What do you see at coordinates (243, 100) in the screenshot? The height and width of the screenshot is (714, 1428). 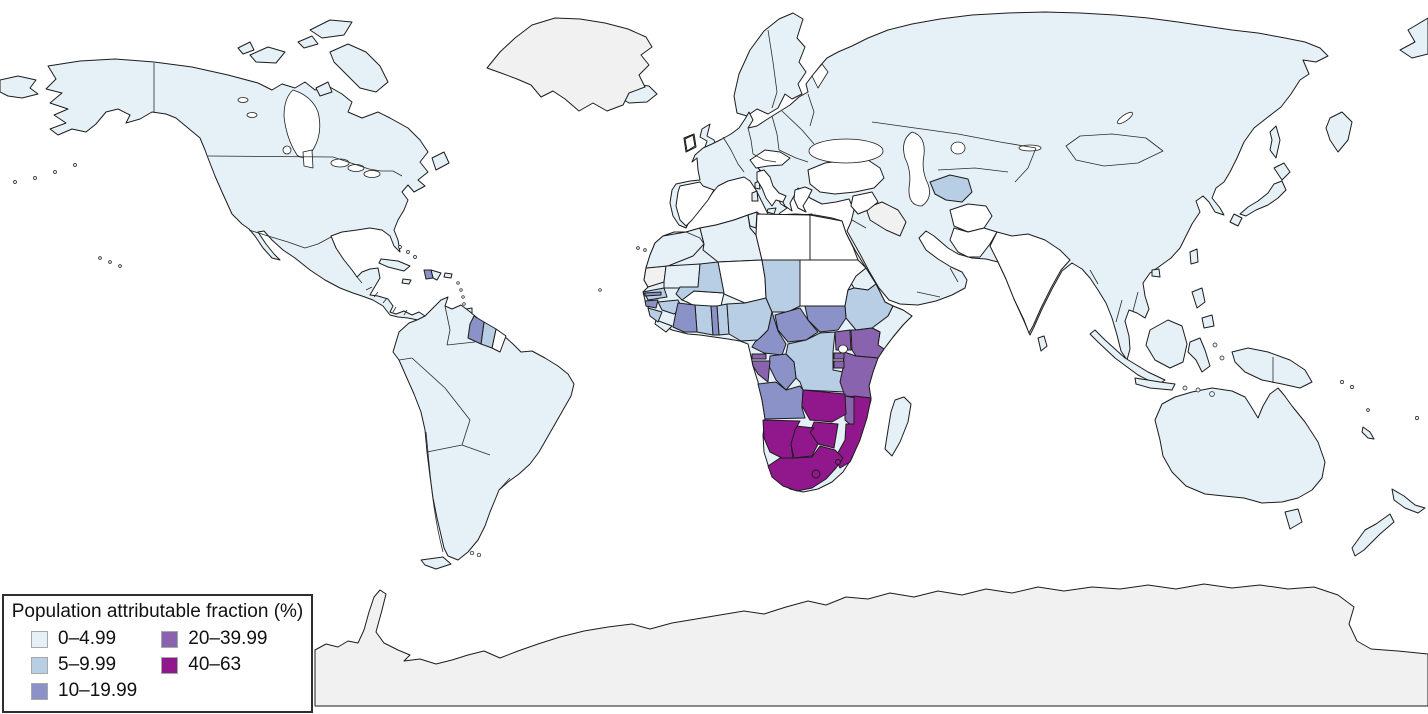 I see `lake-great-bear` at bounding box center [243, 100].